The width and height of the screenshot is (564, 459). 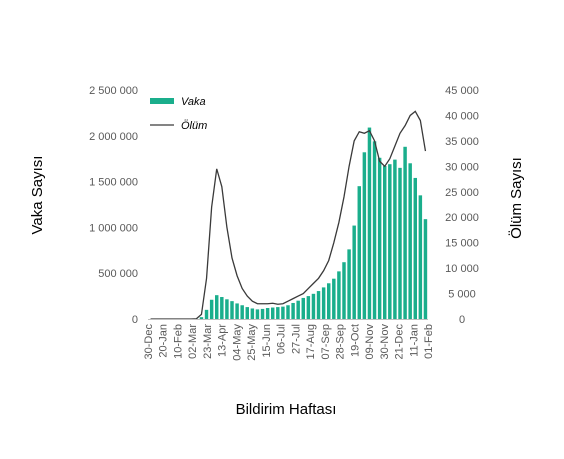 What do you see at coordinates (193, 102) in the screenshot?
I see `legend-vaka-label: Vaka` at bounding box center [193, 102].